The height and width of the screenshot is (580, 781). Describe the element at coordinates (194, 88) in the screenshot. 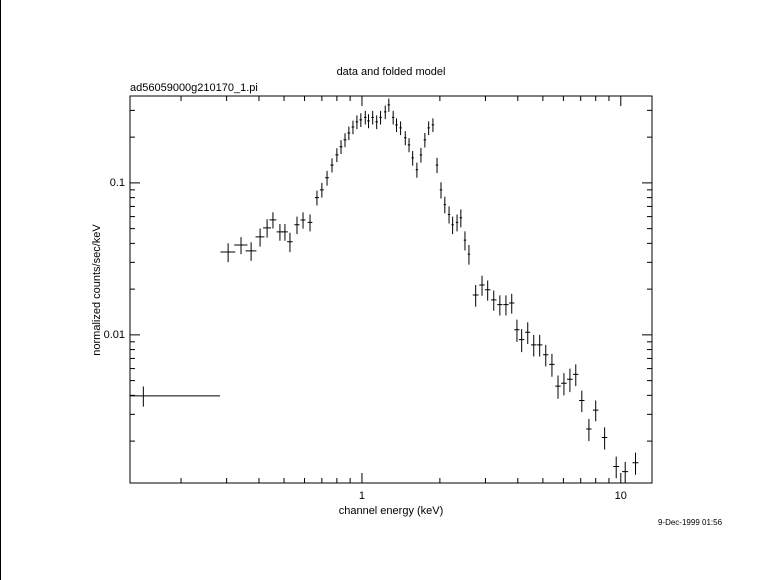

I see `chart-subtitle: ad56059000g210170_1.pi` at that location.